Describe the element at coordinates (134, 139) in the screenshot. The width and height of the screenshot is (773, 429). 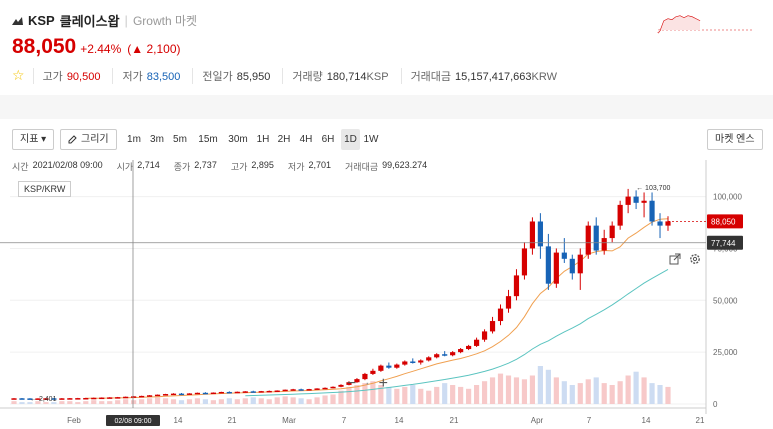
I see `timeframe-1m: 1m` at that location.